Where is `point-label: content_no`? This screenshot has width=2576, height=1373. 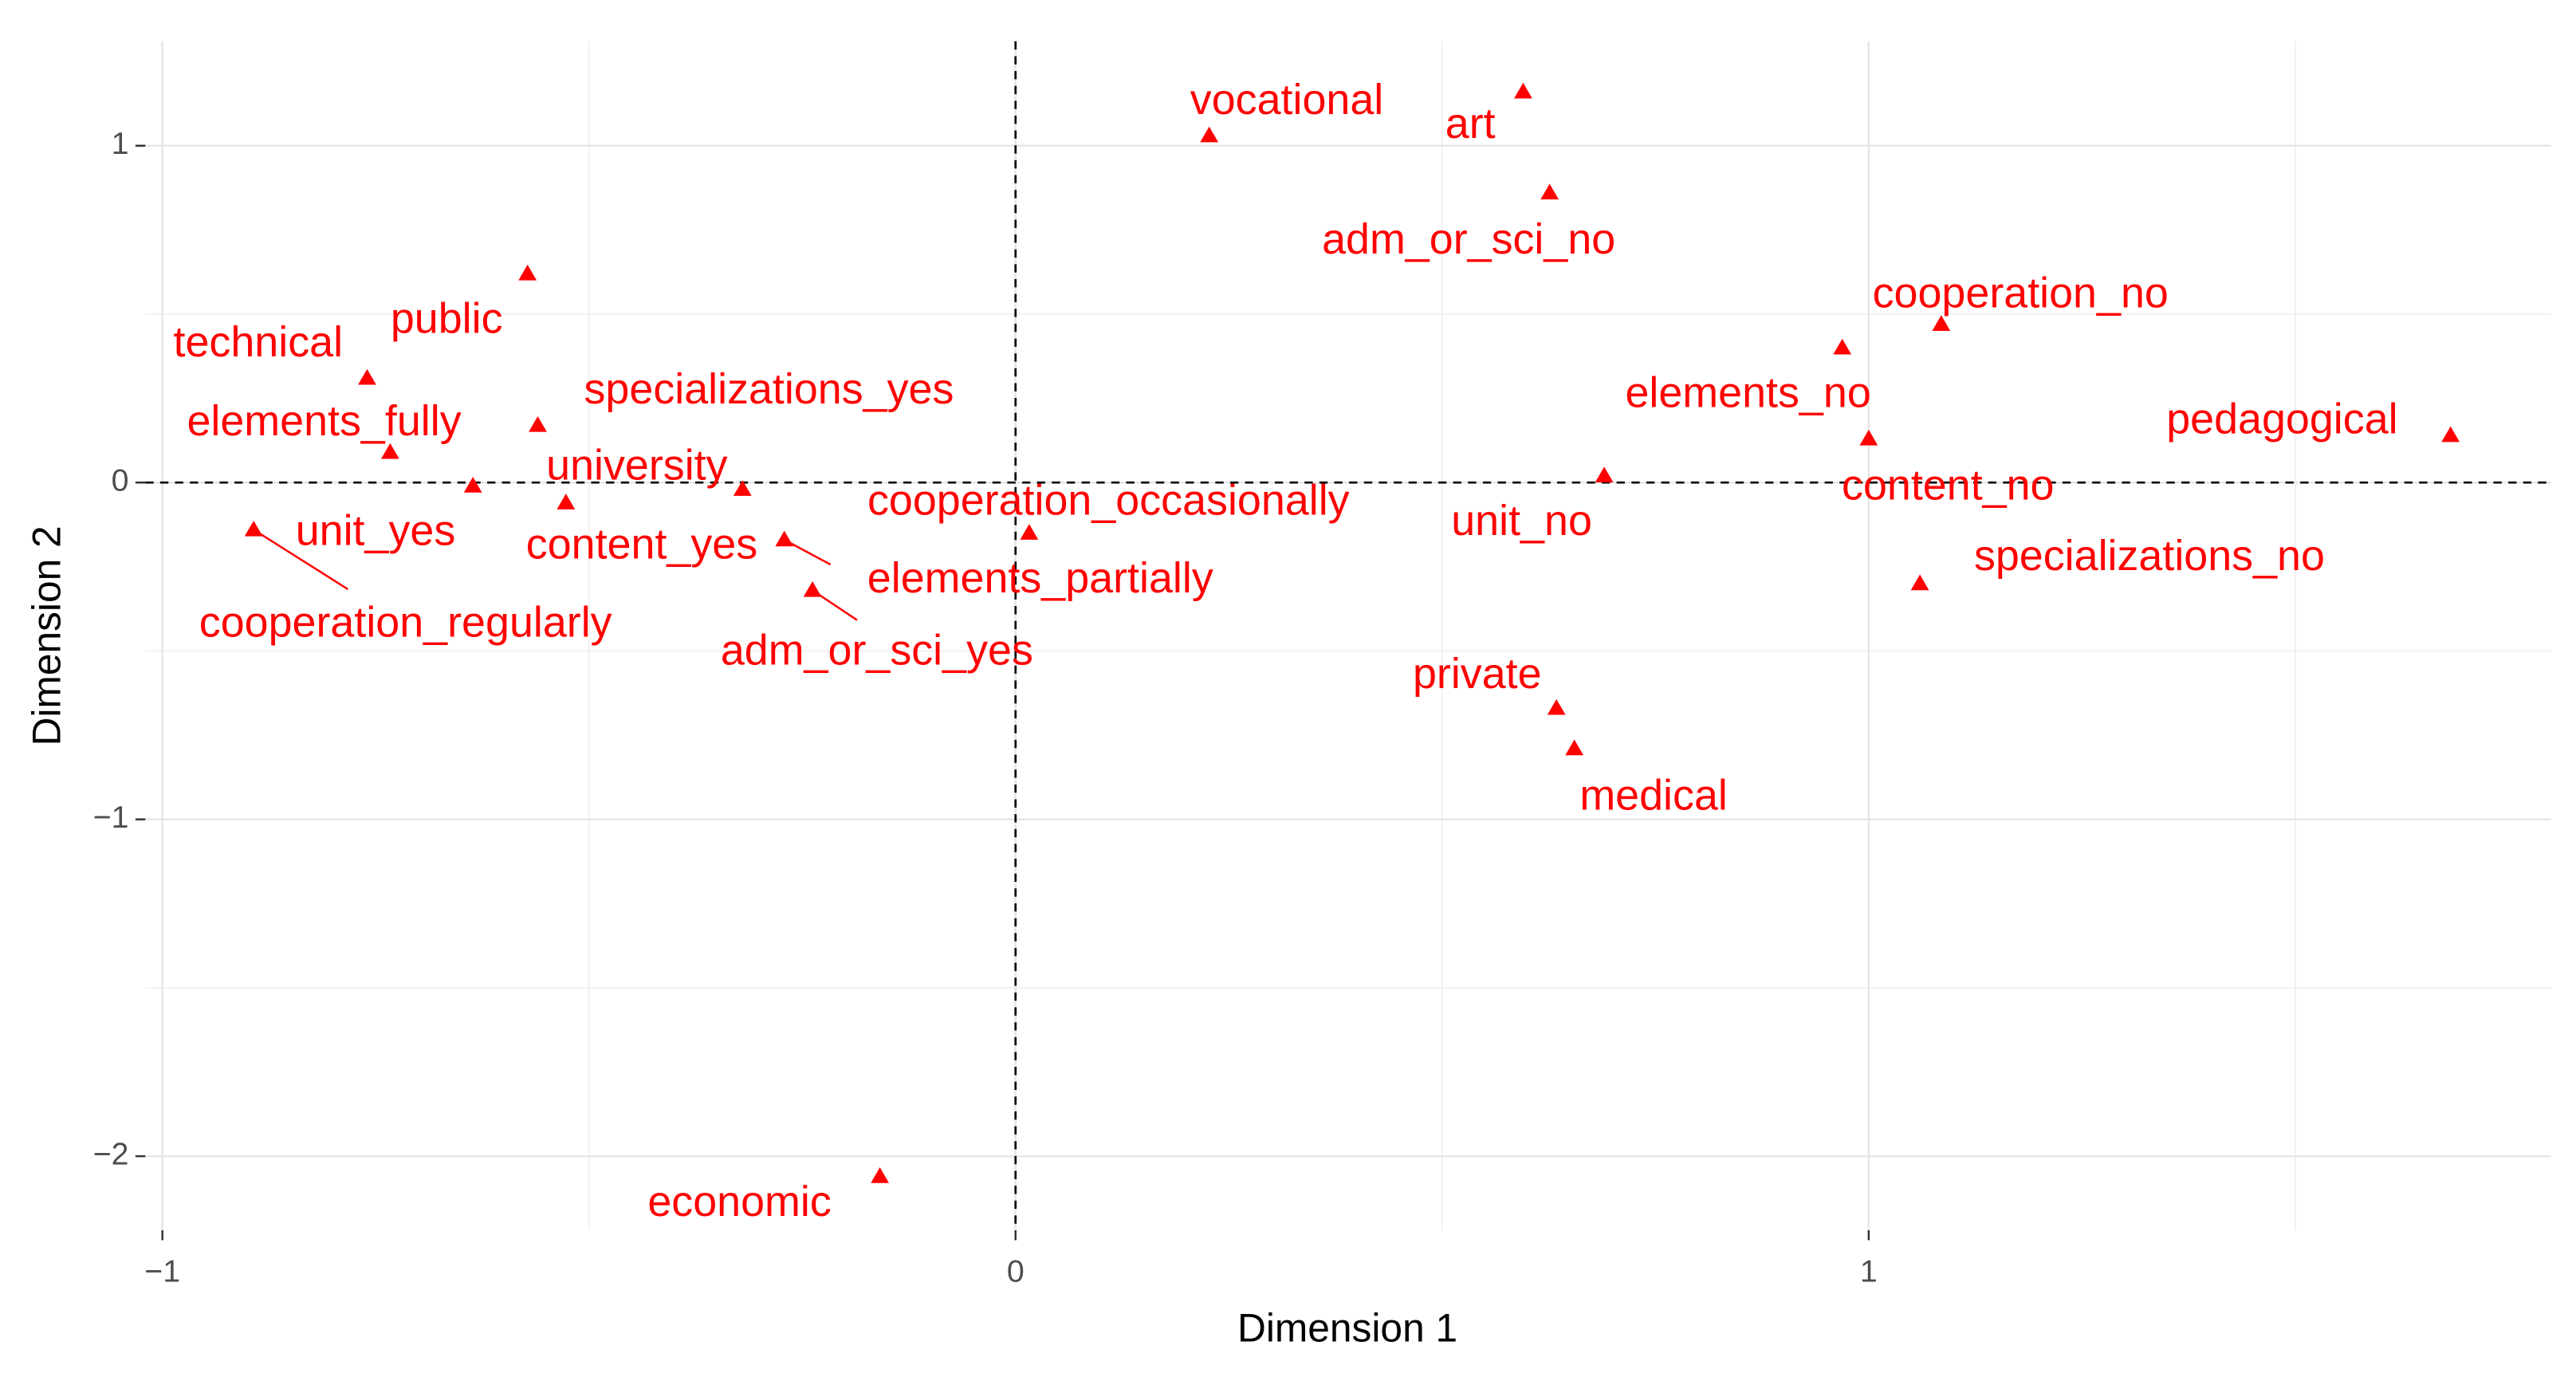 point-label: content_no is located at coordinates (1948, 485).